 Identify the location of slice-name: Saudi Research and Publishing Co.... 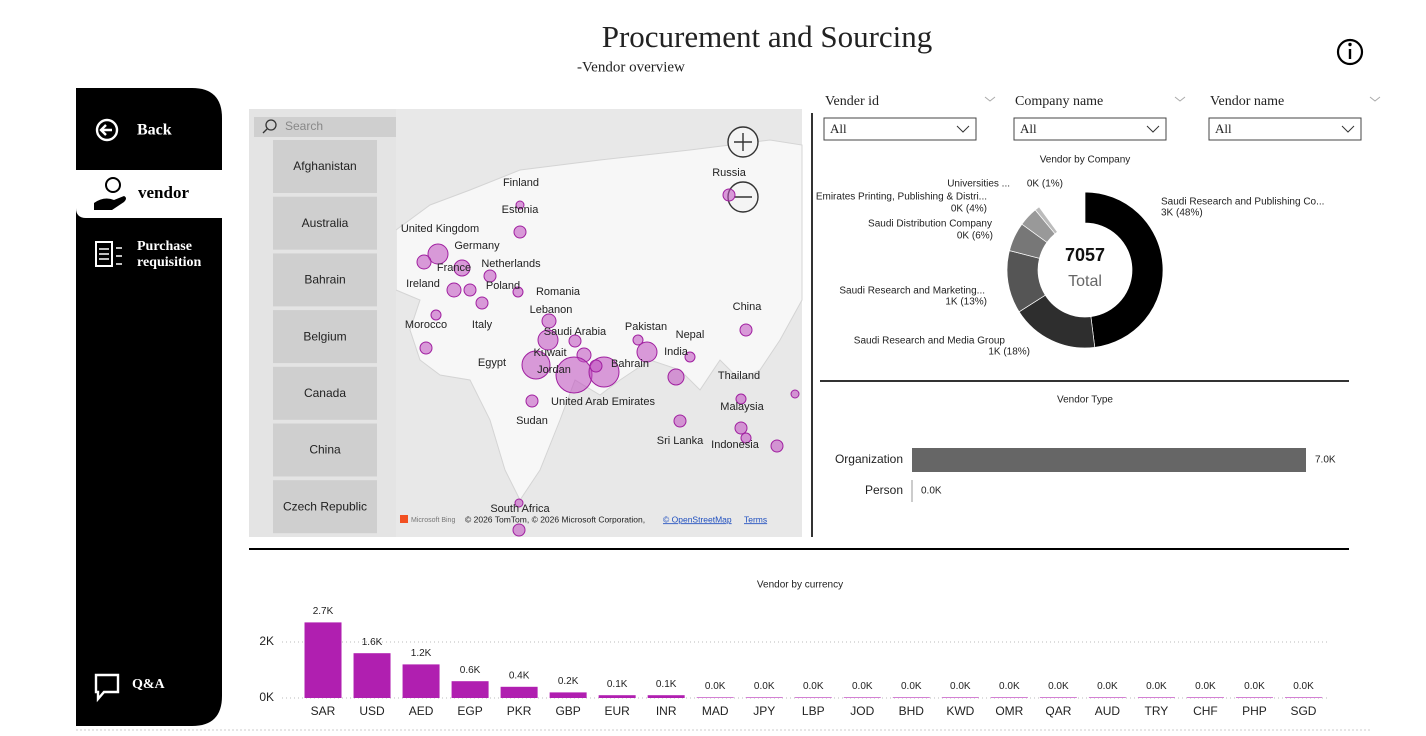
(1242, 202).